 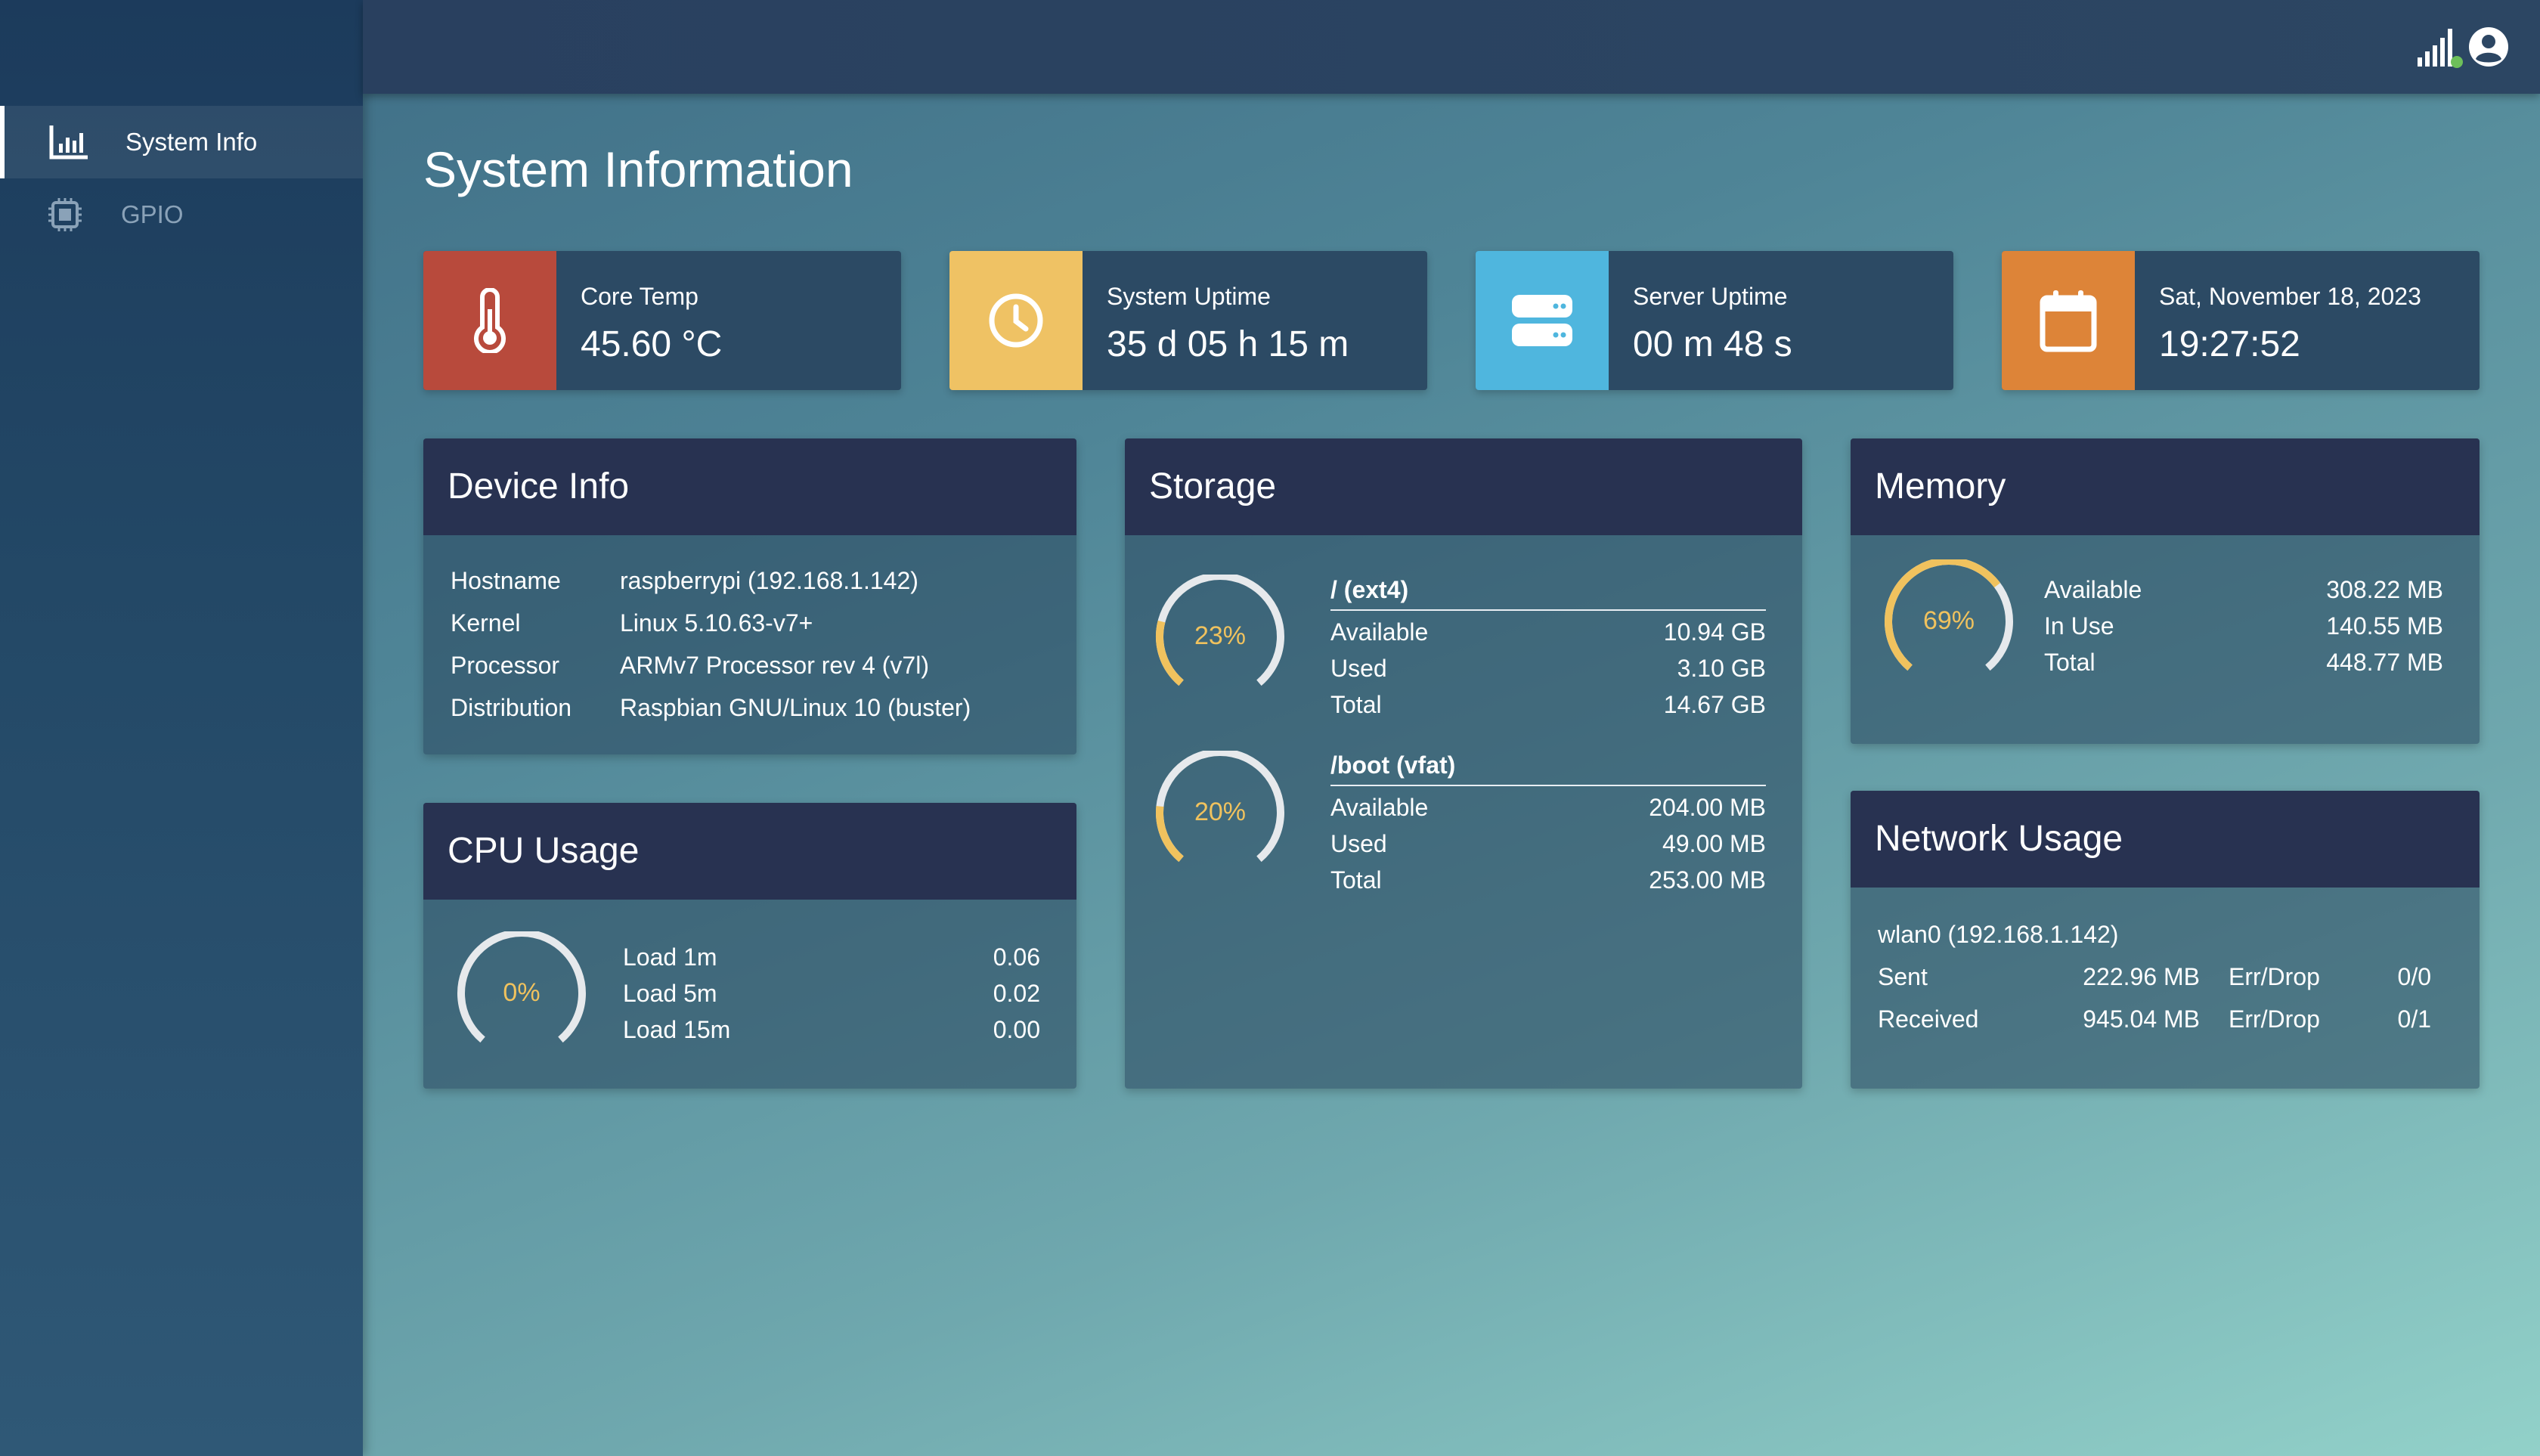 I want to click on memory-gauge-label: 69%, so click(x=1949, y=620).